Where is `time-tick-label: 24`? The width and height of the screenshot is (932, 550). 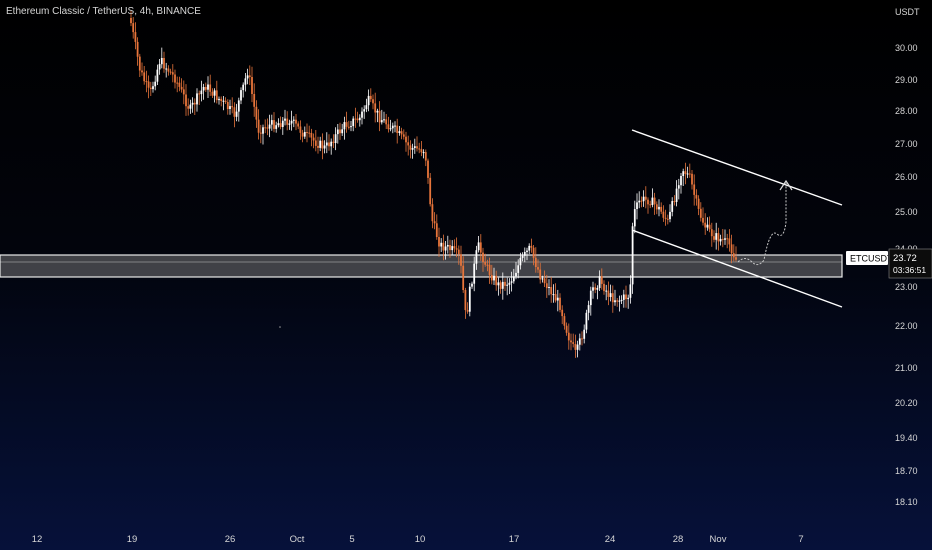
time-tick-label: 24 is located at coordinates (610, 539).